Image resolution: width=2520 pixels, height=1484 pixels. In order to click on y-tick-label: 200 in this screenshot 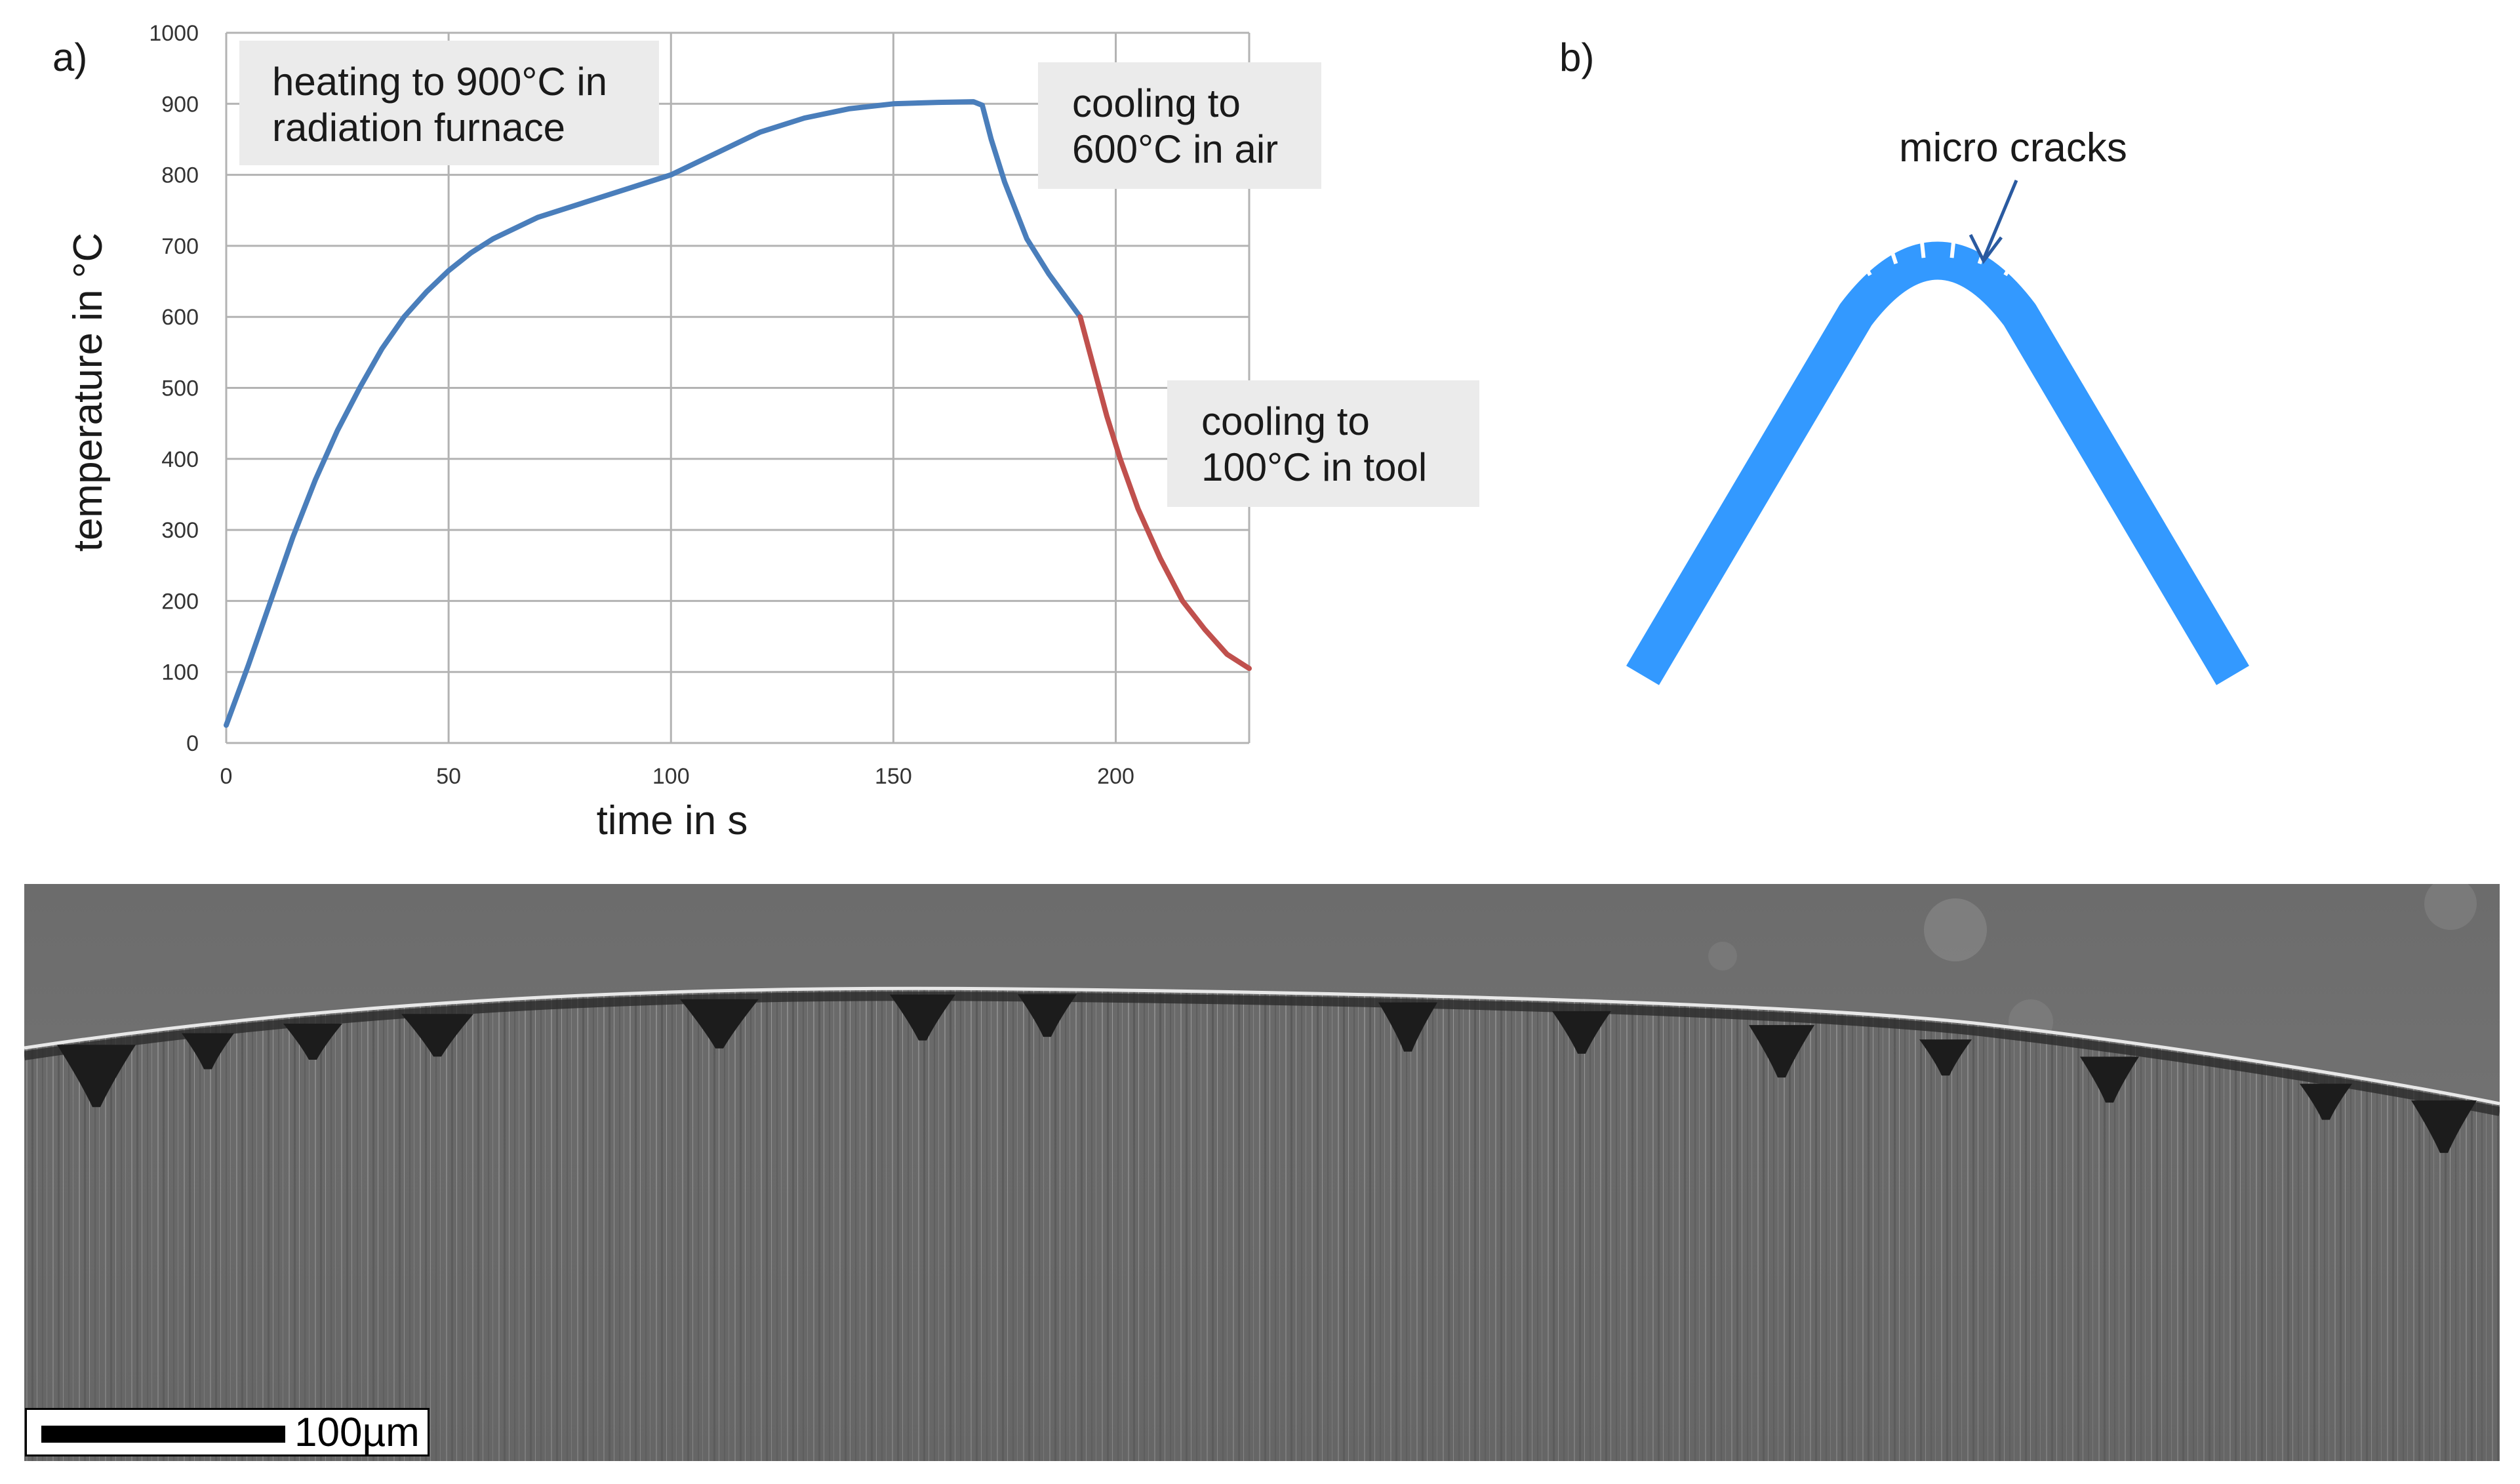, I will do `click(180, 601)`.